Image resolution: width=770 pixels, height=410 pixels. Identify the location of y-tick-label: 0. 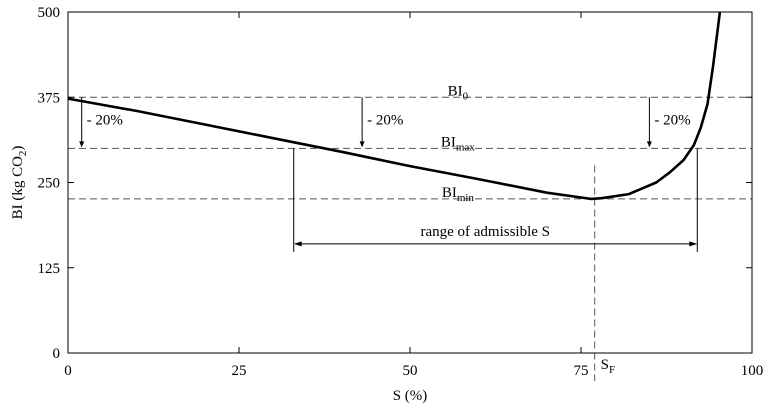
(57, 354).